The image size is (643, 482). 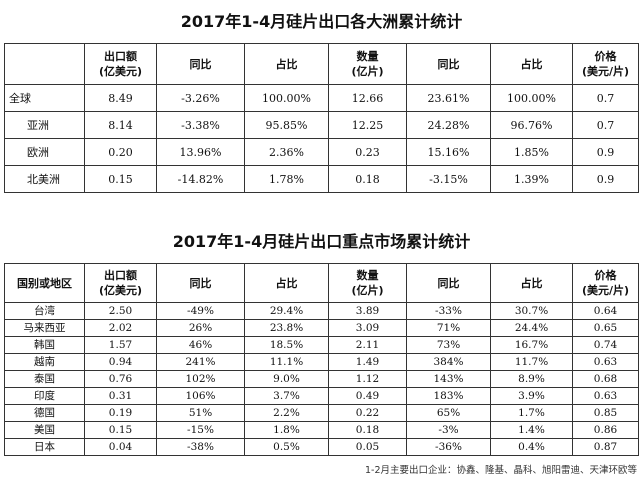 What do you see at coordinates (286, 179) in the screenshot?
I see `table-cell: 1.78%` at bounding box center [286, 179].